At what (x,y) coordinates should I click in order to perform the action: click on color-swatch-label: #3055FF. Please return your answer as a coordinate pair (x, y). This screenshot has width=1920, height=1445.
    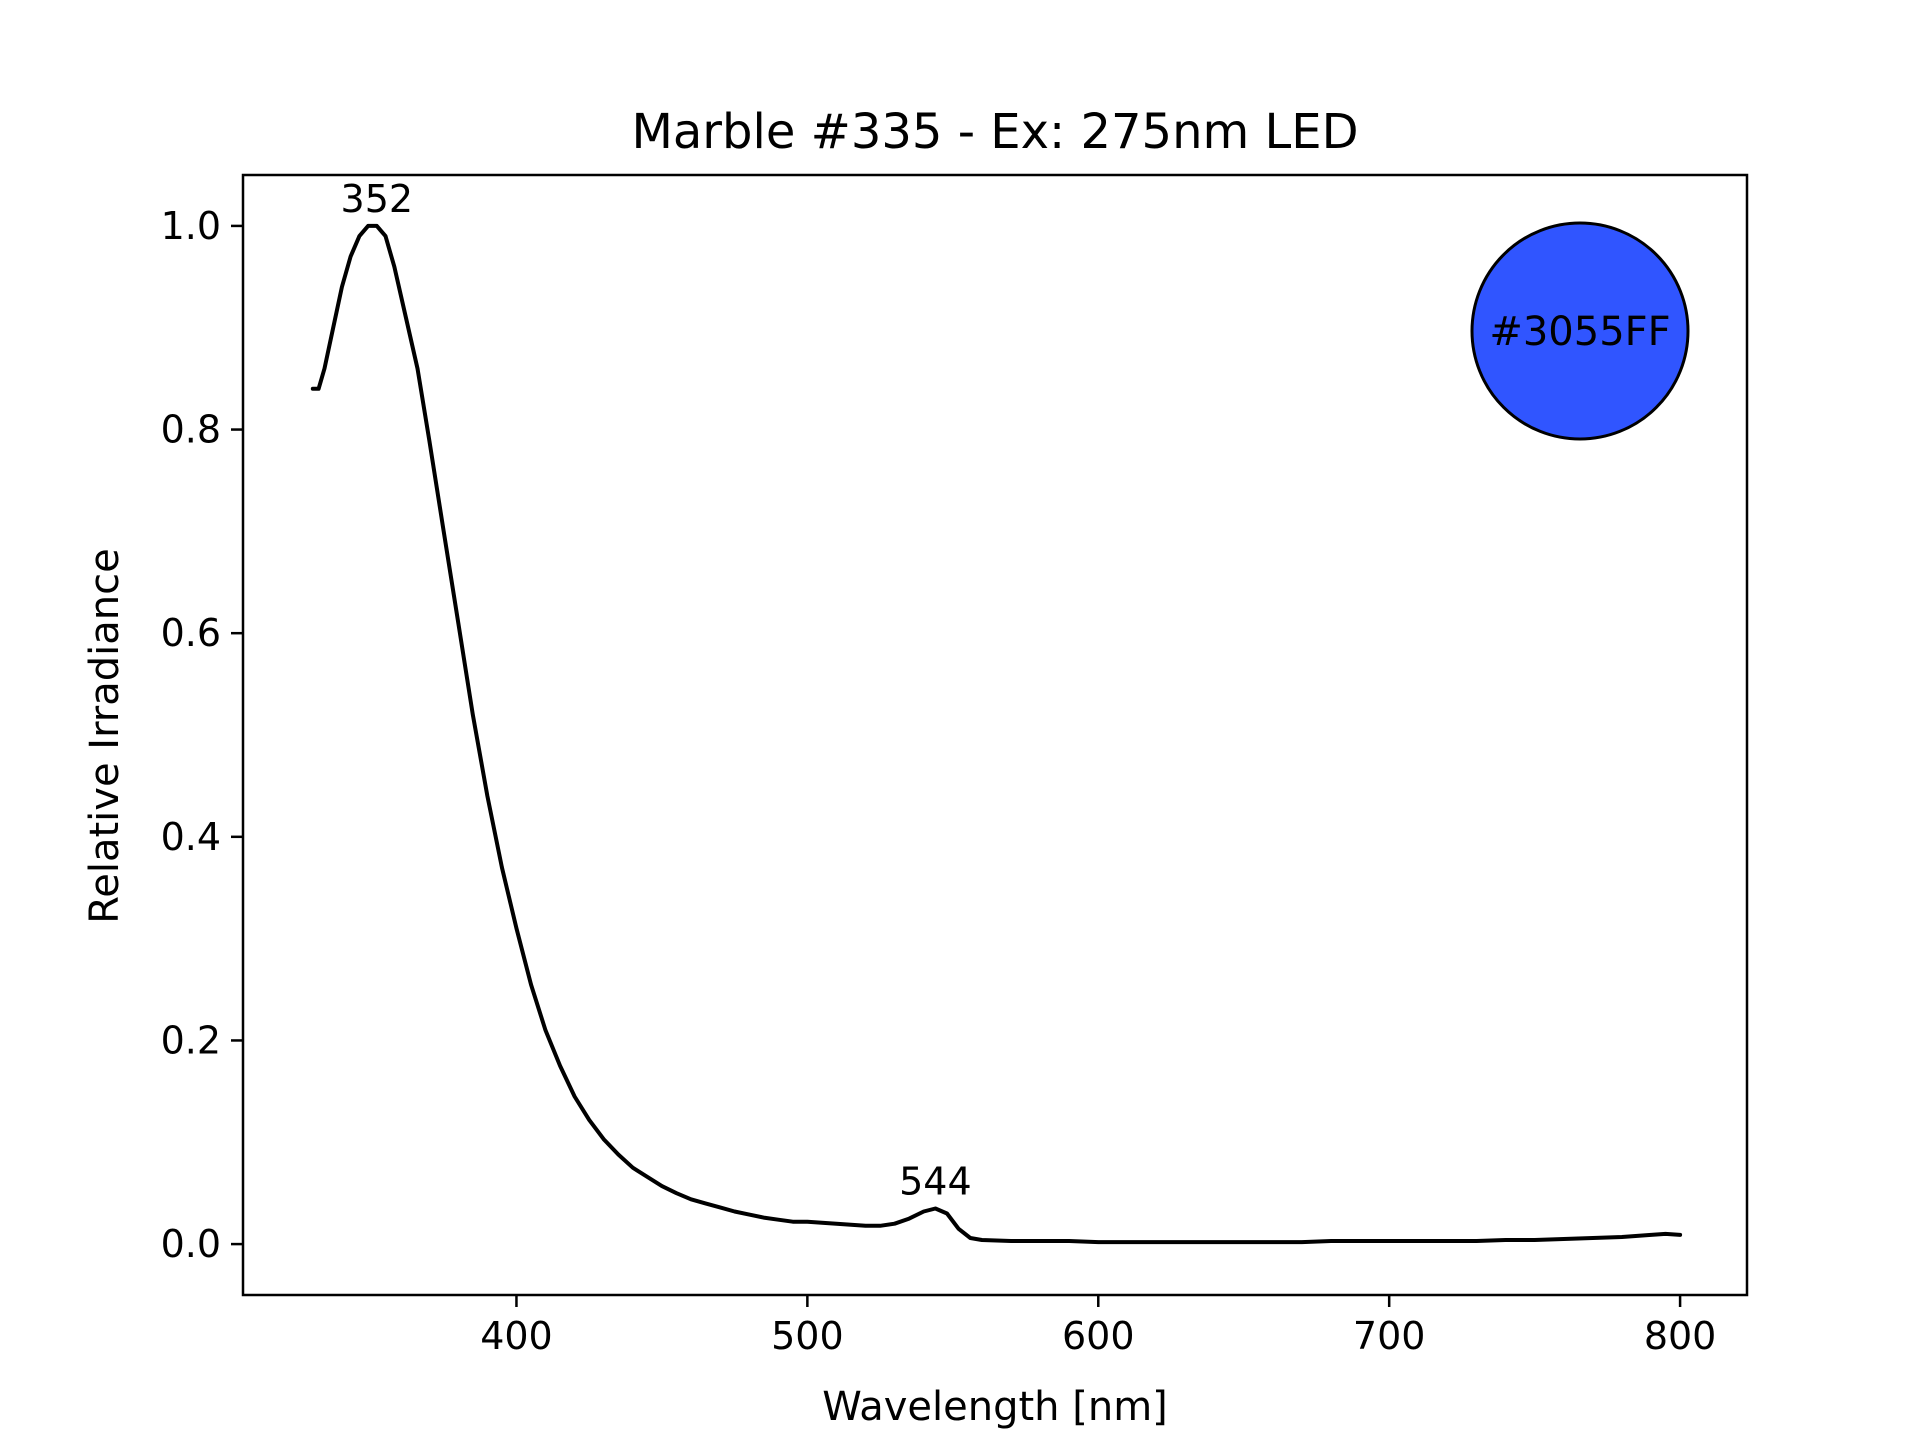
    Looking at the image, I should click on (1579, 332).